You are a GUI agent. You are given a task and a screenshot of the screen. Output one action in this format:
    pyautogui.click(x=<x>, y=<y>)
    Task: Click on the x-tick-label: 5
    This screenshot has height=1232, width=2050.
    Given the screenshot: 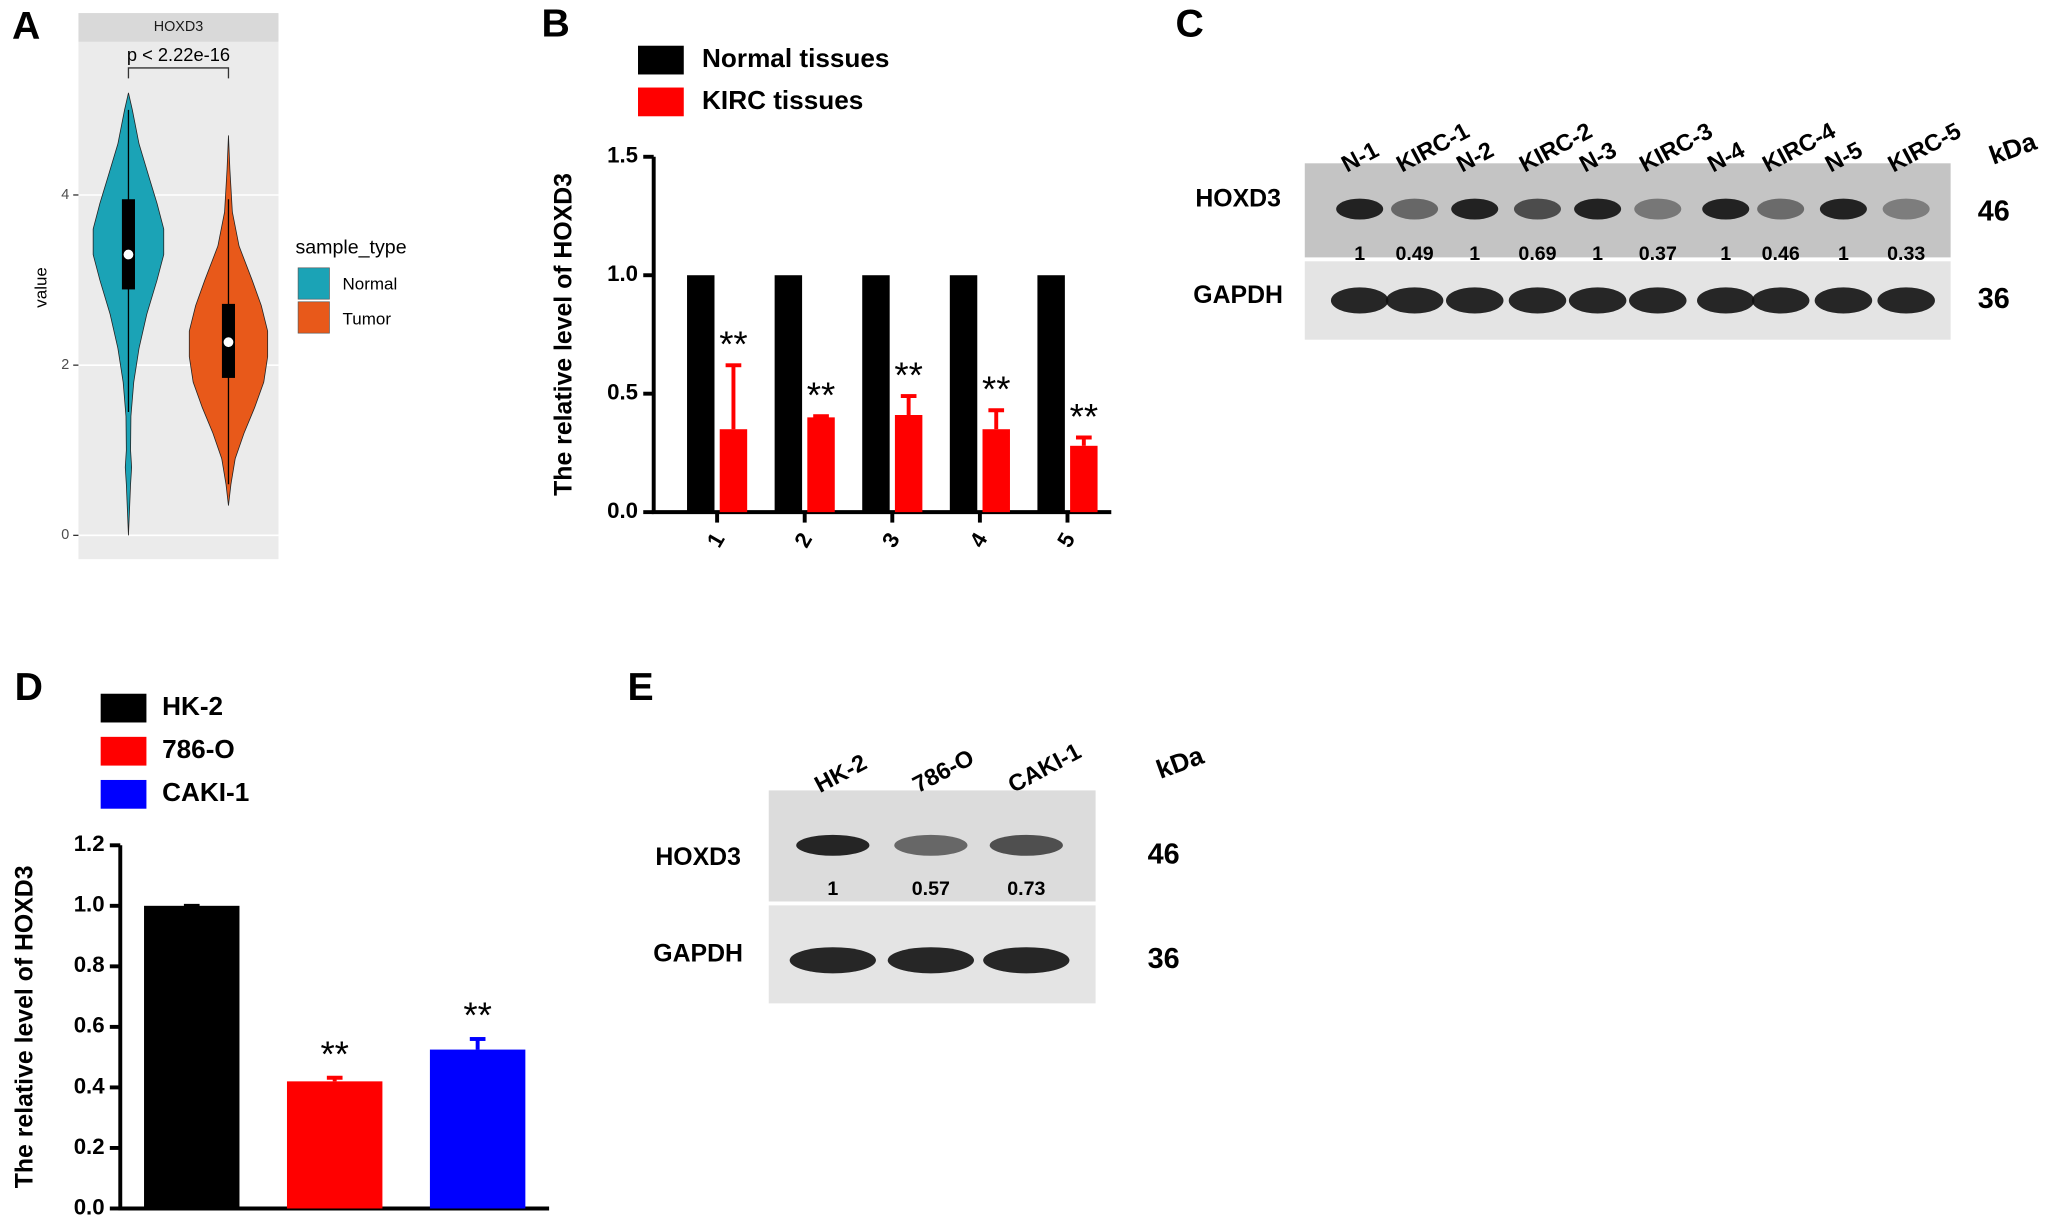 What is the action you would take?
    pyautogui.click(x=1066, y=539)
    